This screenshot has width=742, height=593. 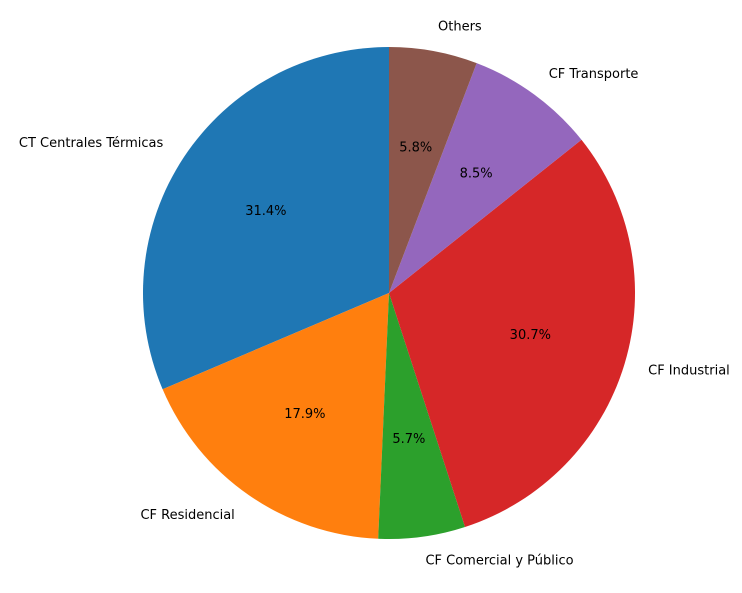 What do you see at coordinates (408, 439) in the screenshot?
I see `percent-label-cf-comercial-y-publico: 5.7%` at bounding box center [408, 439].